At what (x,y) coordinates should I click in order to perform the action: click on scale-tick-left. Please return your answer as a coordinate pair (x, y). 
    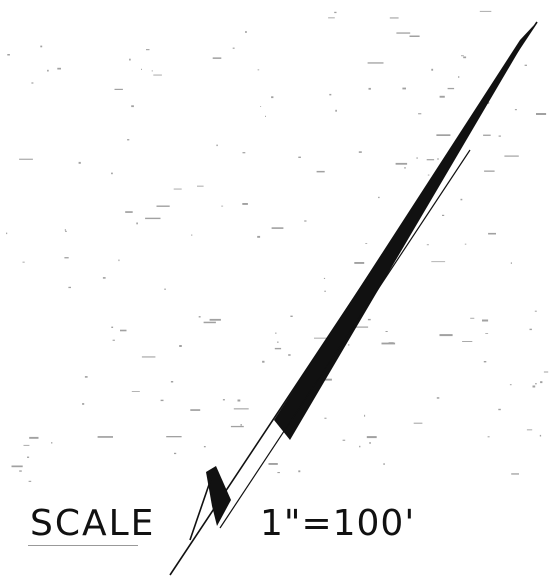
    Looking at the image, I should click on (202, 505).